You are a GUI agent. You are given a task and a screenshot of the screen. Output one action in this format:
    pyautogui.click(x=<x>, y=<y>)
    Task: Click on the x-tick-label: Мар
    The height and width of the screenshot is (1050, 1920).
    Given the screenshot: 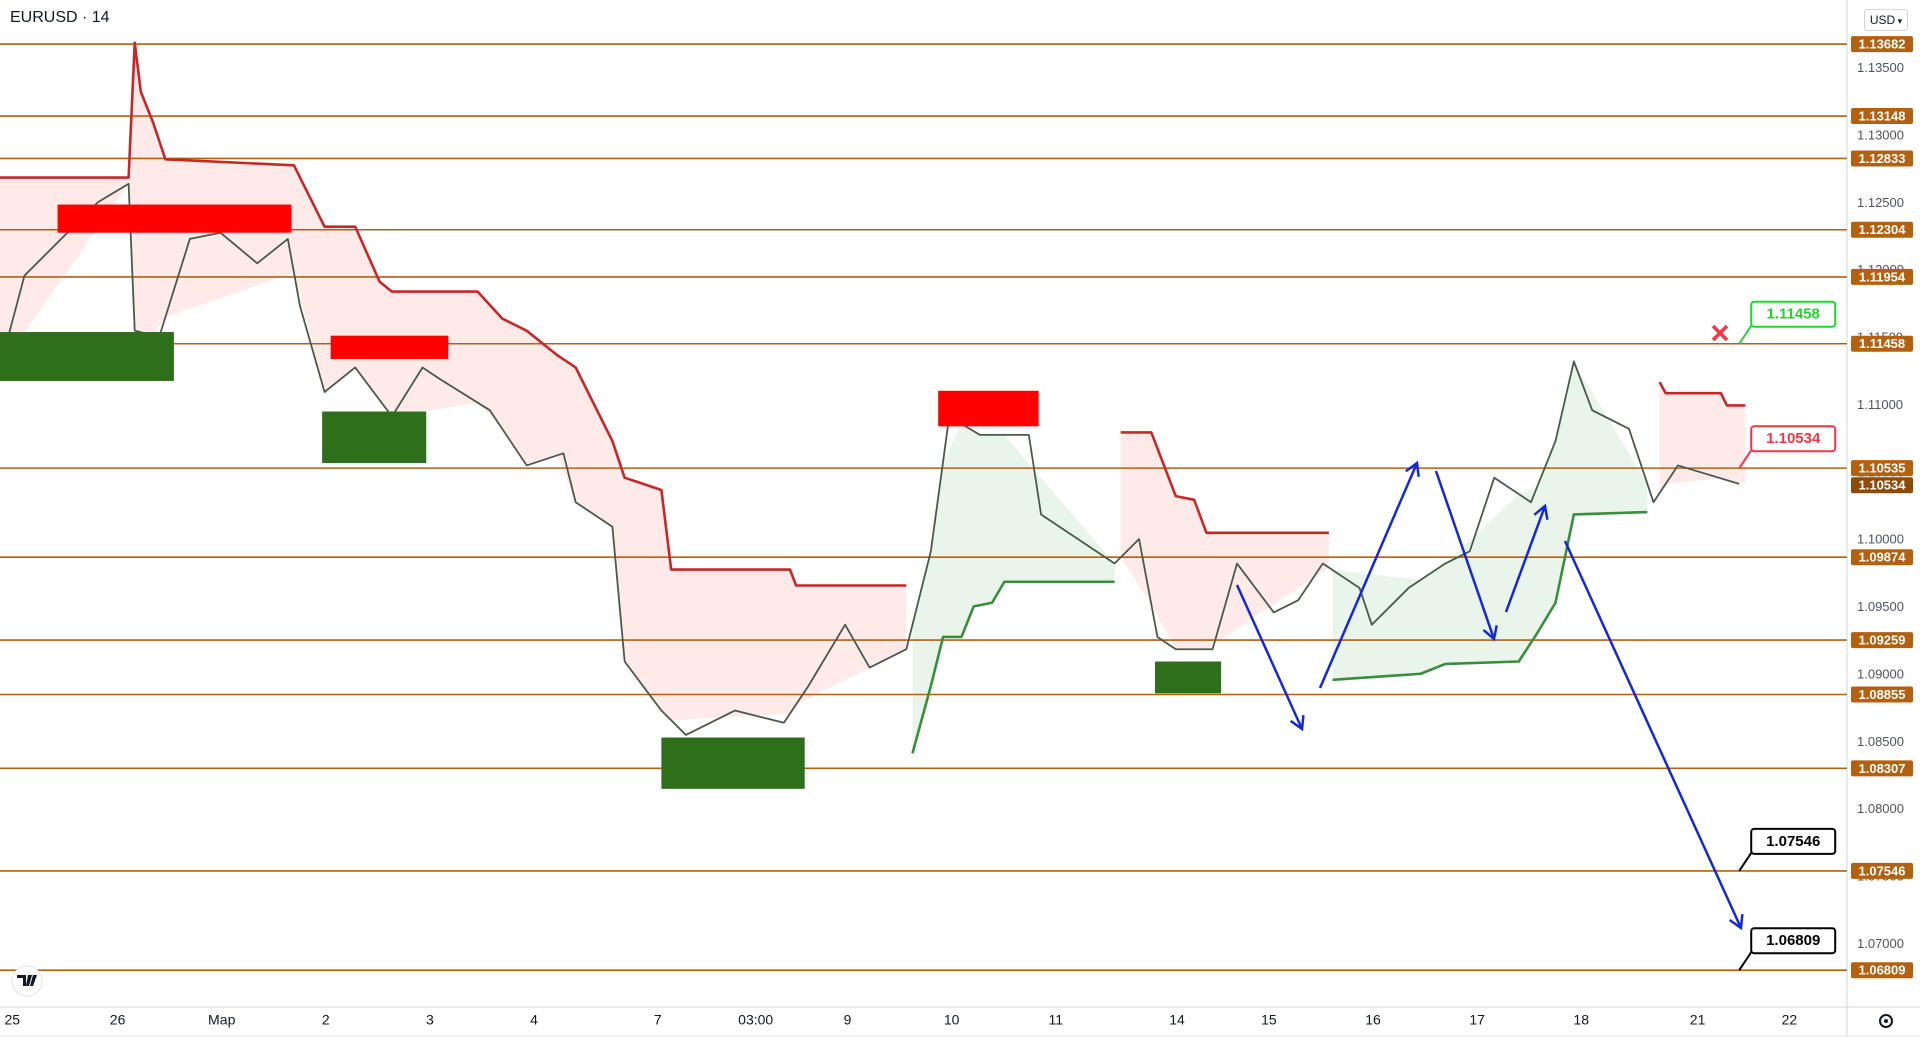 What is the action you would take?
    pyautogui.click(x=222, y=1020)
    